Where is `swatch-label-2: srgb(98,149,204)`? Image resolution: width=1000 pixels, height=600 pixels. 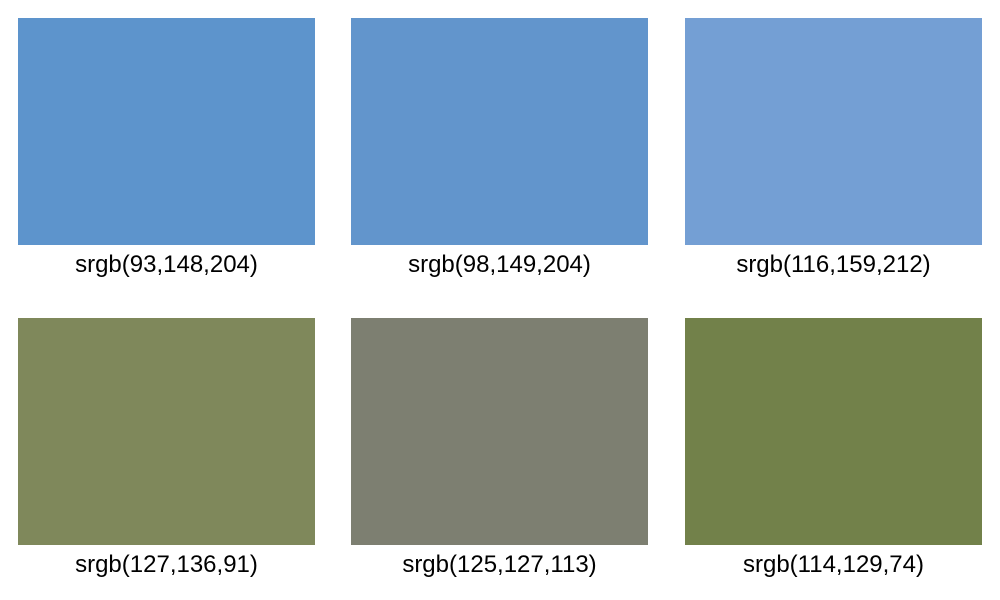 swatch-label-2: srgb(98,149,204) is located at coordinates (499, 264).